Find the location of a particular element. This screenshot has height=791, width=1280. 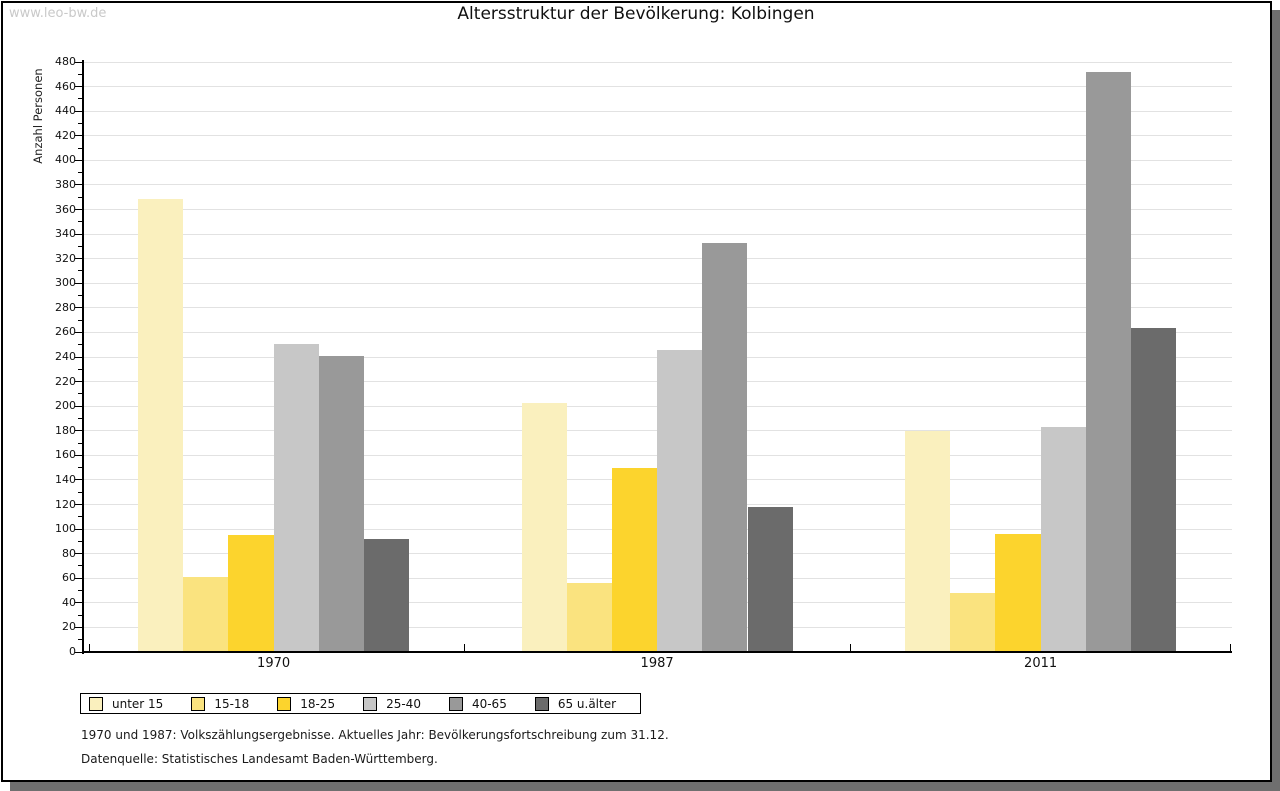

legend-item: 25-40 is located at coordinates (392, 703).